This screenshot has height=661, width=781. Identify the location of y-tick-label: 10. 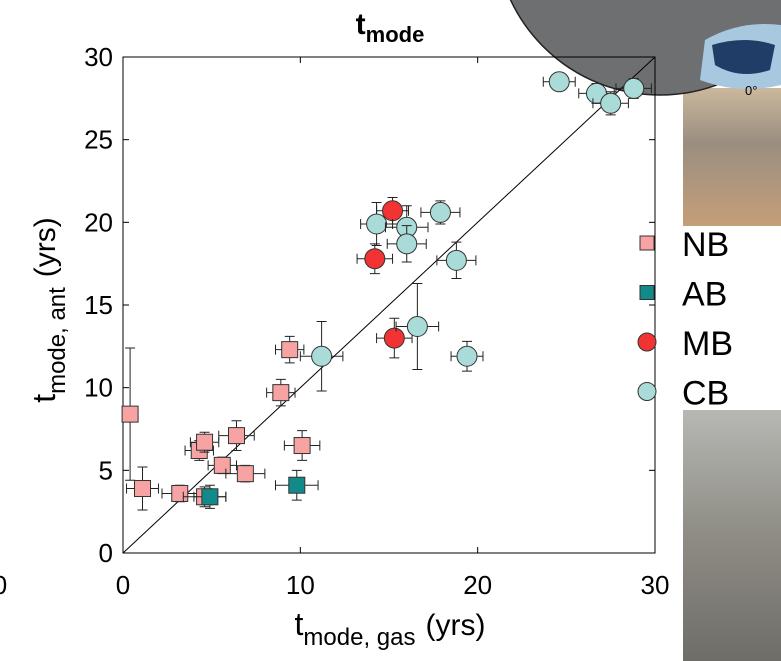
(98, 388).